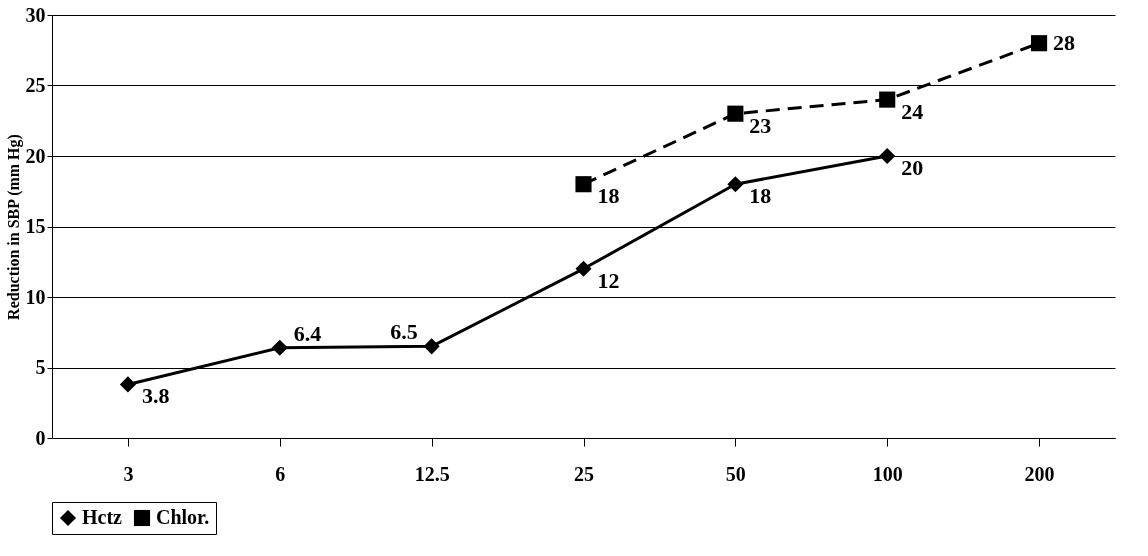  Describe the element at coordinates (35, 155) in the screenshot. I see `y-tick-label: 20` at that location.